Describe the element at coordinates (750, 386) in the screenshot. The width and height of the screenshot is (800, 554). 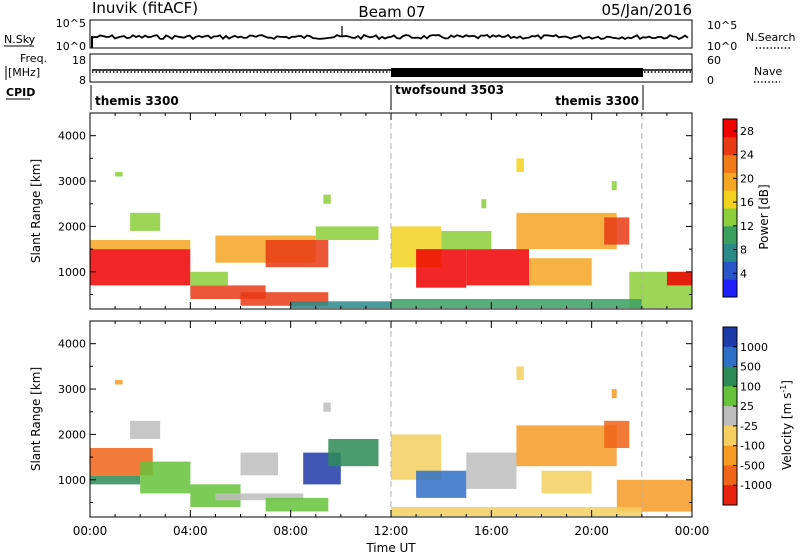
I see `colorbar-tick-label: 100` at that location.